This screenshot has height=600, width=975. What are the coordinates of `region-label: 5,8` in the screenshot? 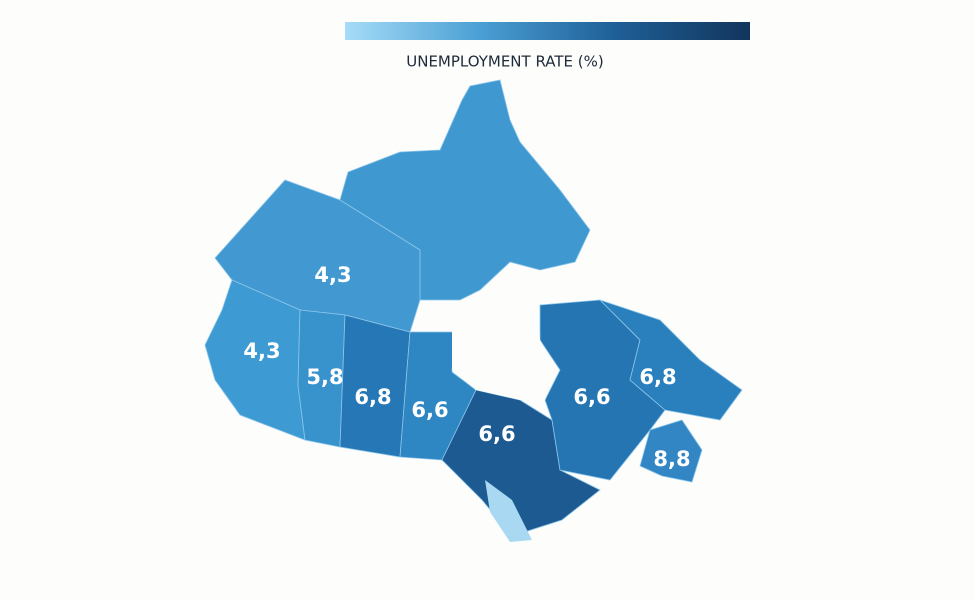 It's located at (324, 377).